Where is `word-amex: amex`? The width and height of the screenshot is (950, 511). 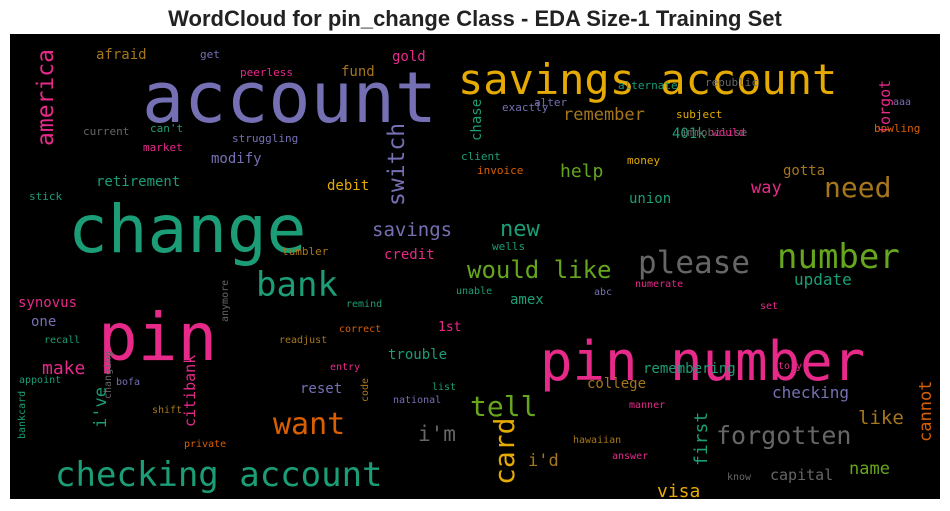
word-amex: amex is located at coordinates (527, 300).